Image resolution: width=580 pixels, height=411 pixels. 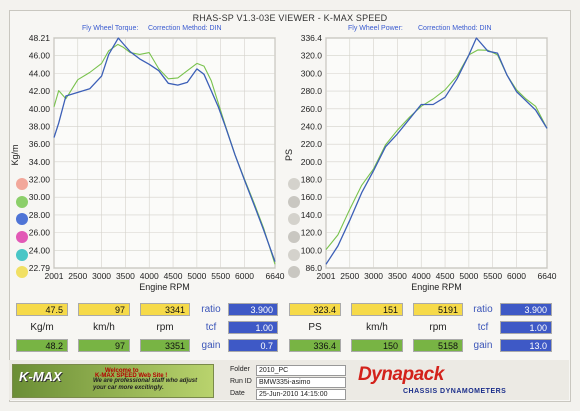 I want to click on ratio-left-value: 3.900, so click(x=253, y=309).